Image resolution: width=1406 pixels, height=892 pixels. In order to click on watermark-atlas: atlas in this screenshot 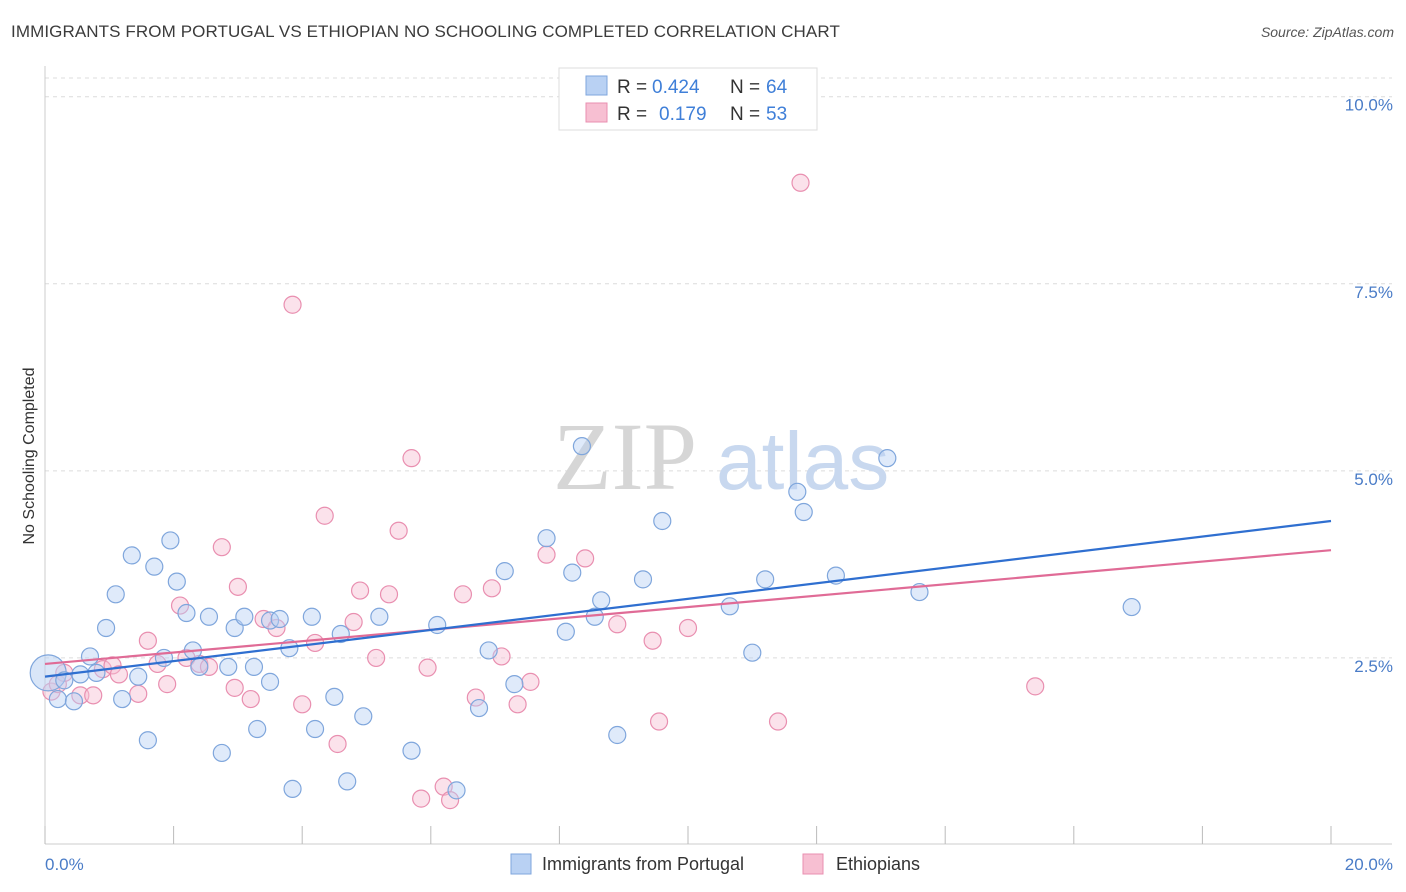, I will do `click(802, 461)`.